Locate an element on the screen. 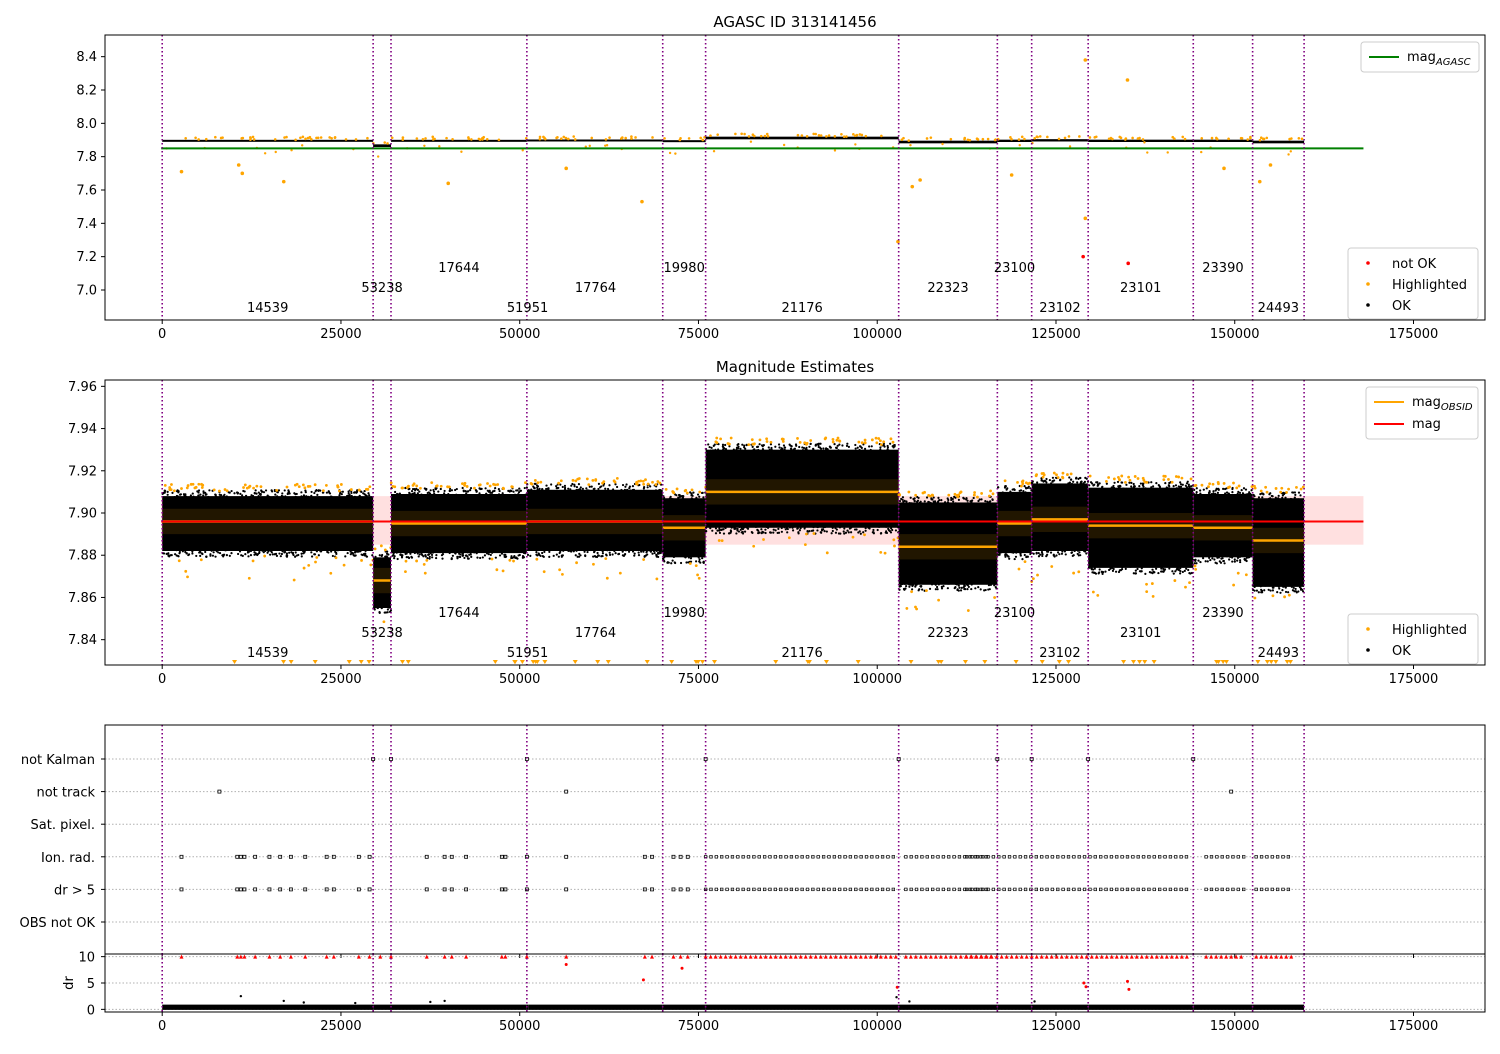 The width and height of the screenshot is (1500, 1054). obsid-label: 23390 is located at coordinates (1222, 613).